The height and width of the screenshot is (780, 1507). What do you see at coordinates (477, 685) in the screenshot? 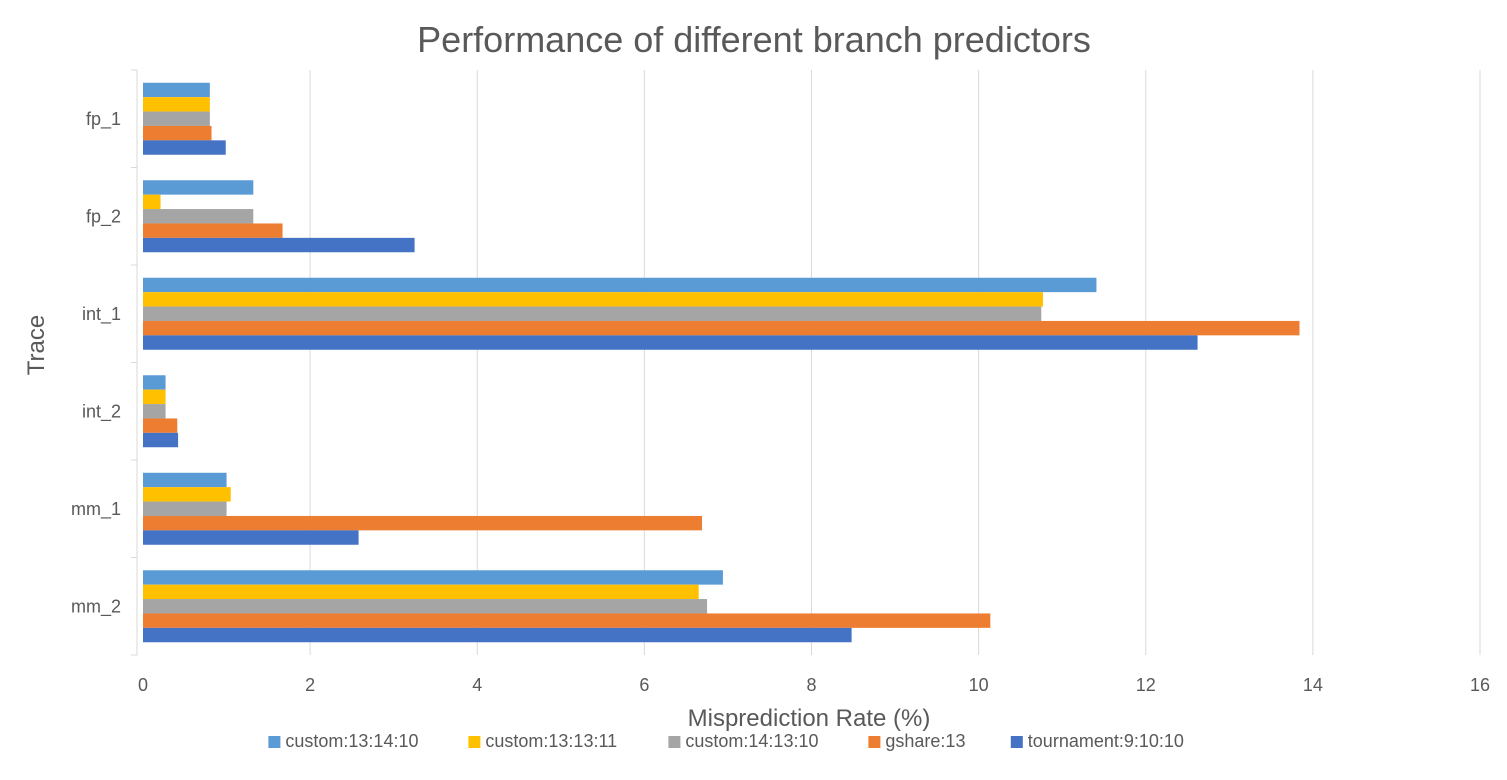
I see `x-tick-label-4: 4` at bounding box center [477, 685].